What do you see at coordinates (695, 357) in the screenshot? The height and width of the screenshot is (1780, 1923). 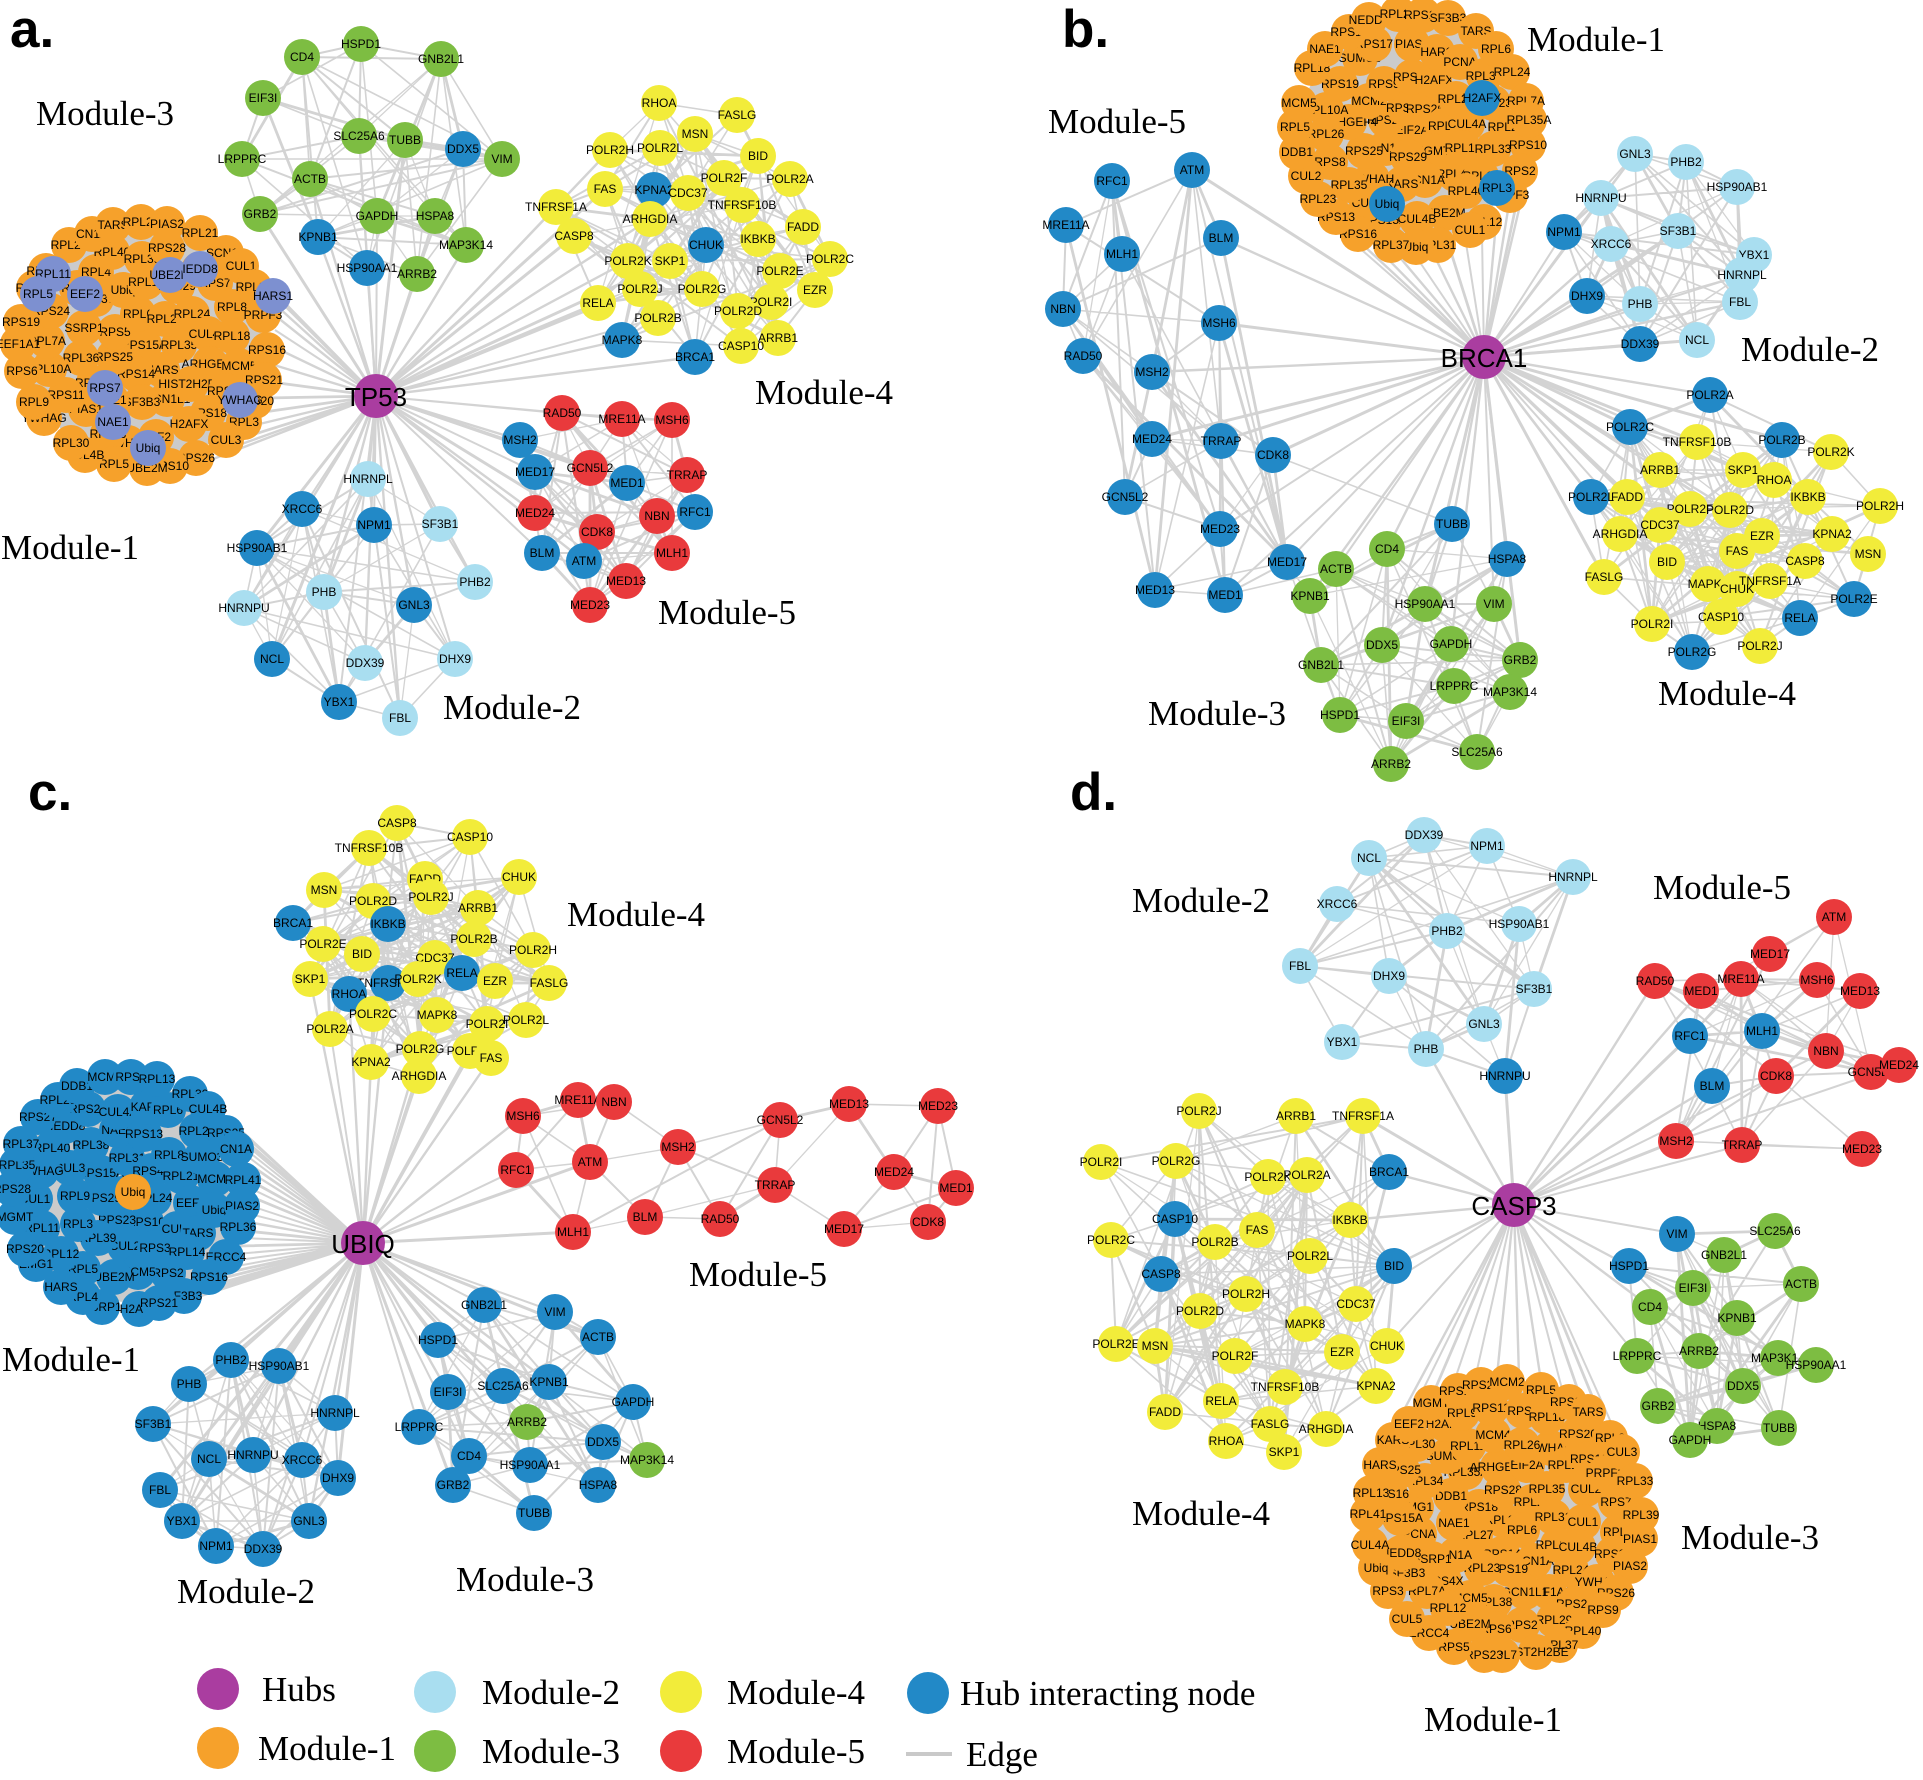 I see `svg-text: BRCA1` at bounding box center [695, 357].